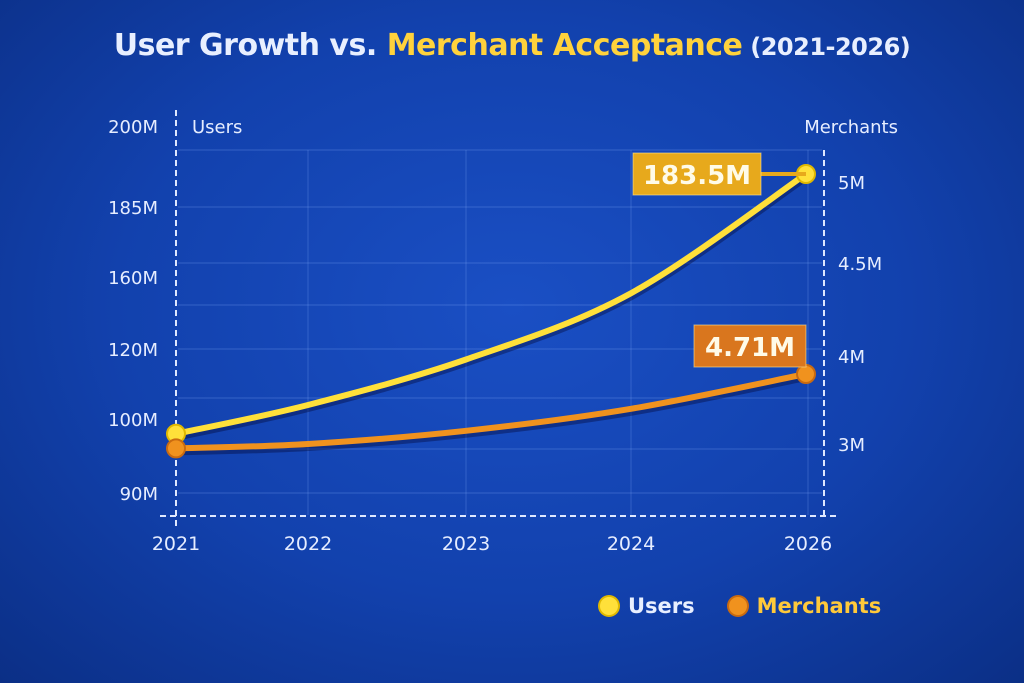  Describe the element at coordinates (819, 606) in the screenshot. I see `legend-label-merchants: Merchants` at that location.